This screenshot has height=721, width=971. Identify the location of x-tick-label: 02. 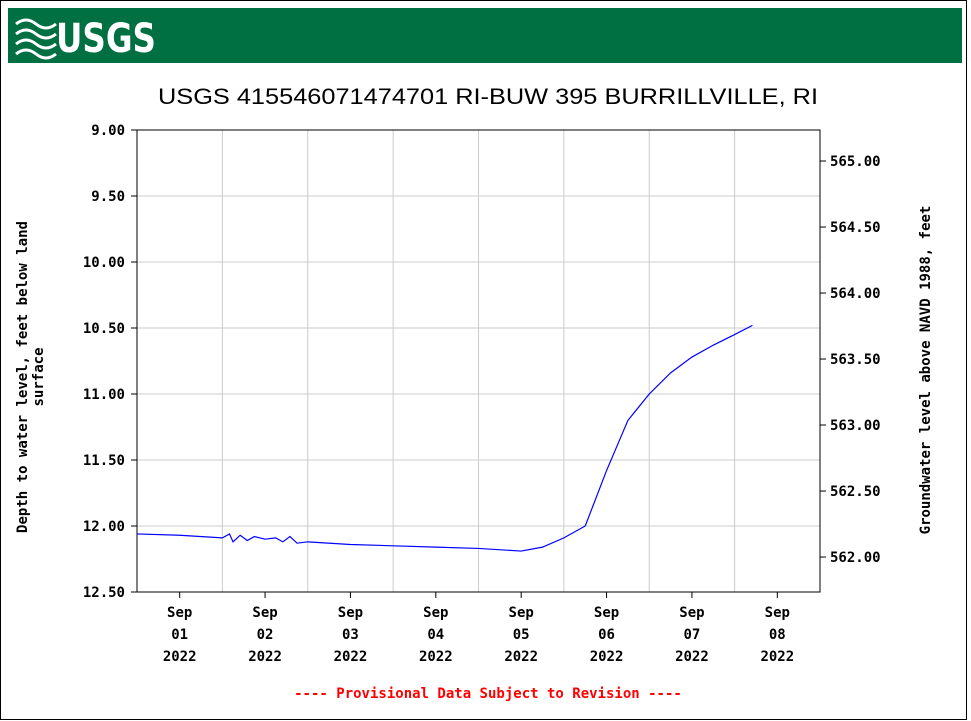
(265, 635).